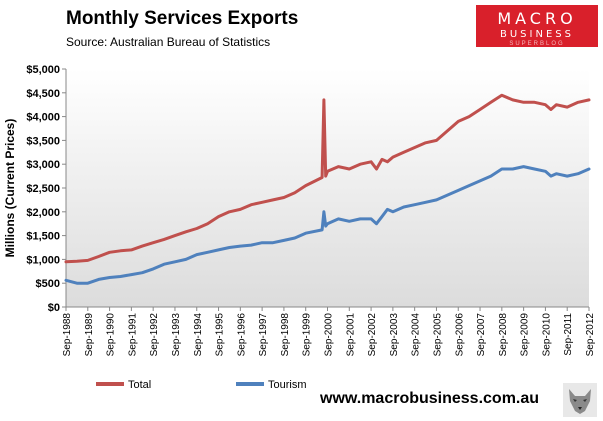  I want to click on x-tick-label: Sep-2012, so click(590, 335).